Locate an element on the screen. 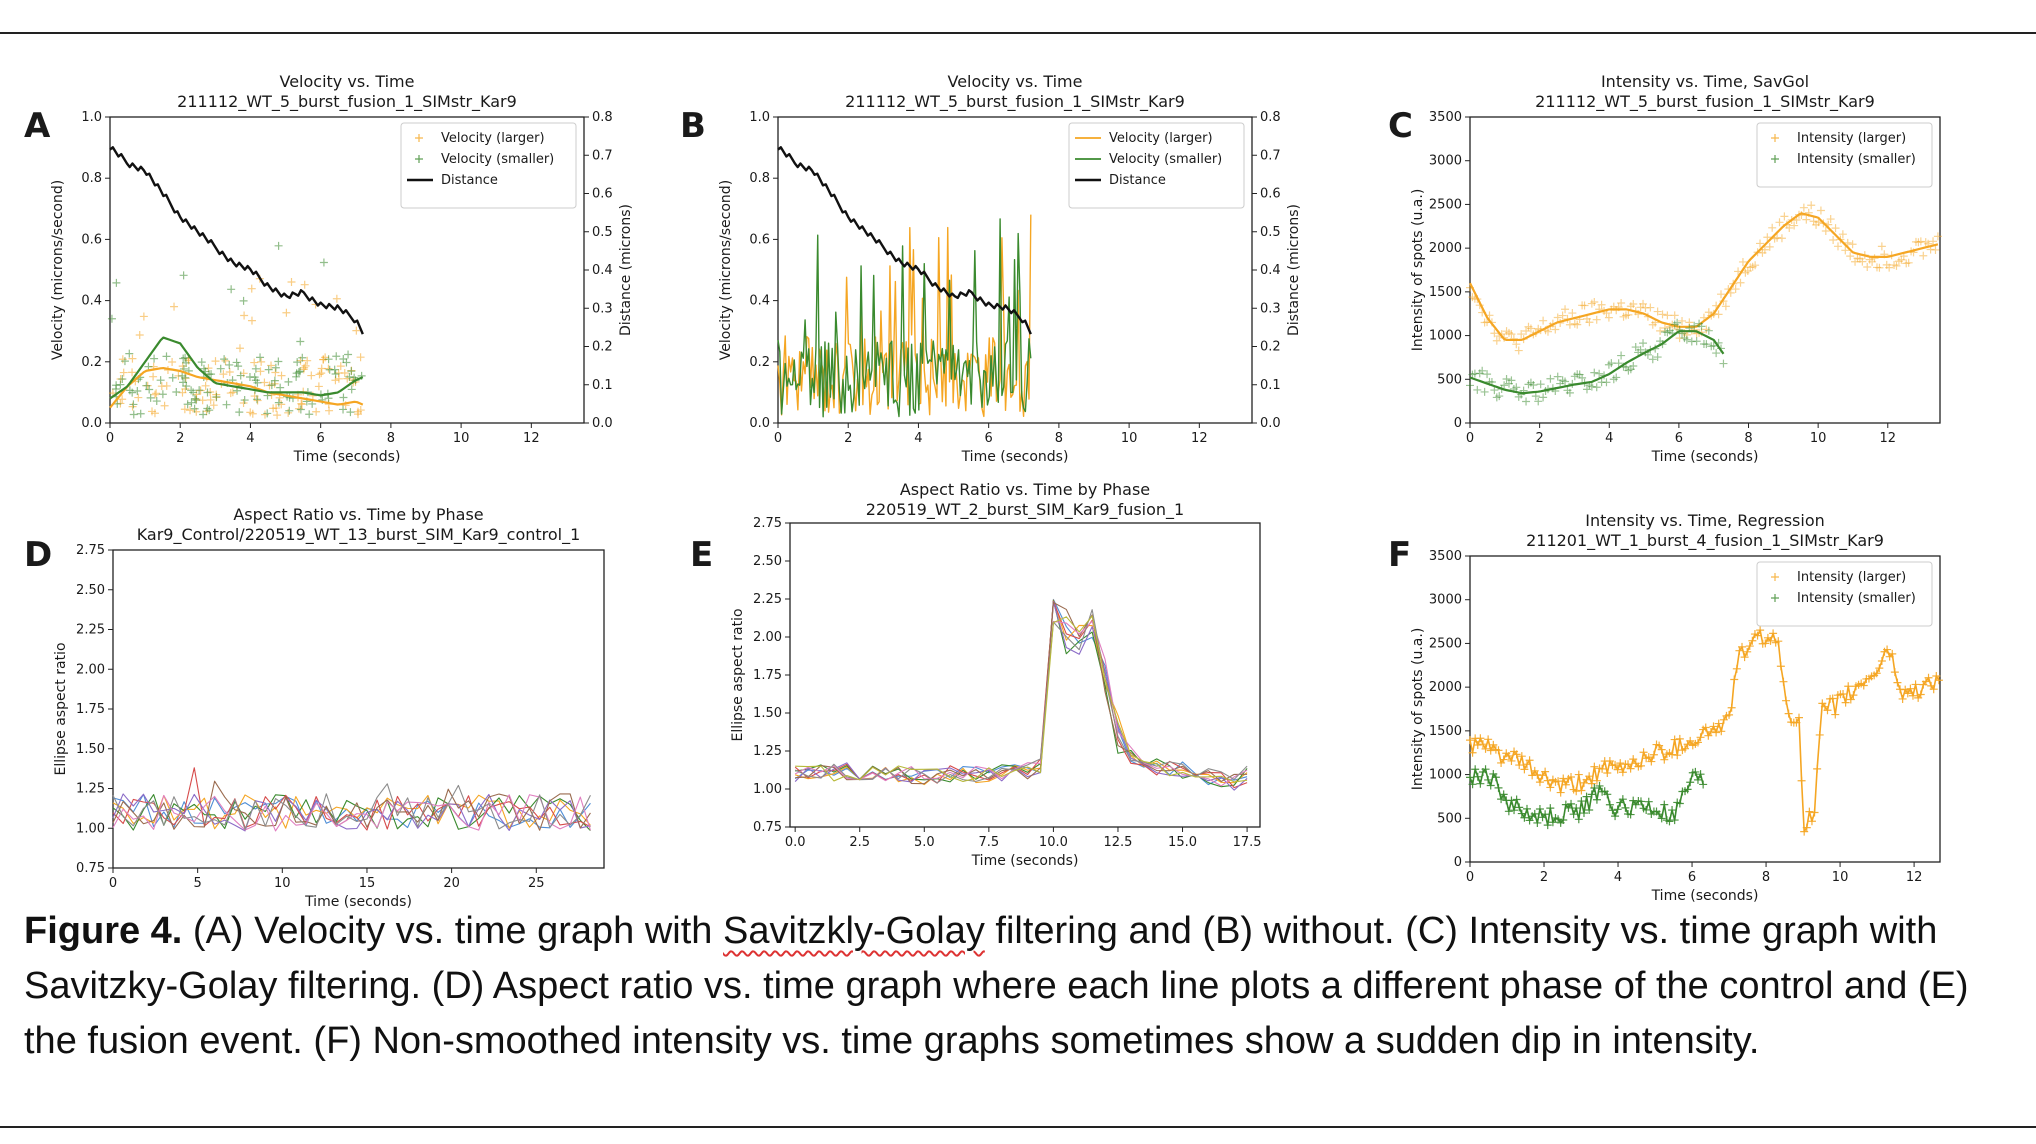 This screenshot has height=1144, width=2036. x-tick-label: 4 is located at coordinates (1618, 877).